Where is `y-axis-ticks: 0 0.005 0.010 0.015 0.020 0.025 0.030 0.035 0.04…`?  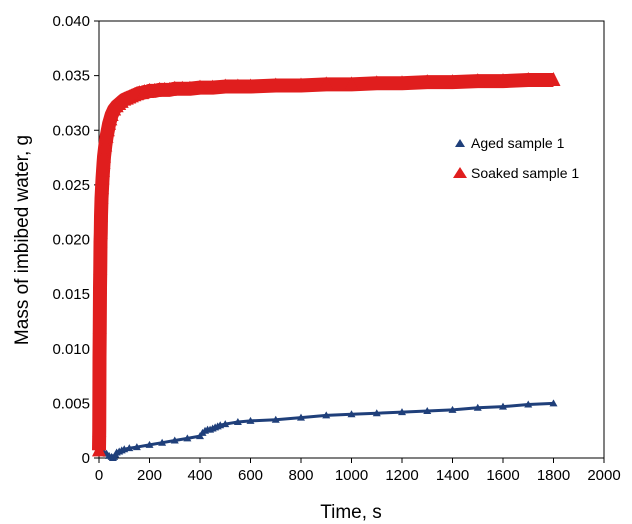
y-axis-ticks: 0 0.005 0.010 0.015 0.020 0.025 0.030 0.035 0.04… is located at coordinates (75, 240).